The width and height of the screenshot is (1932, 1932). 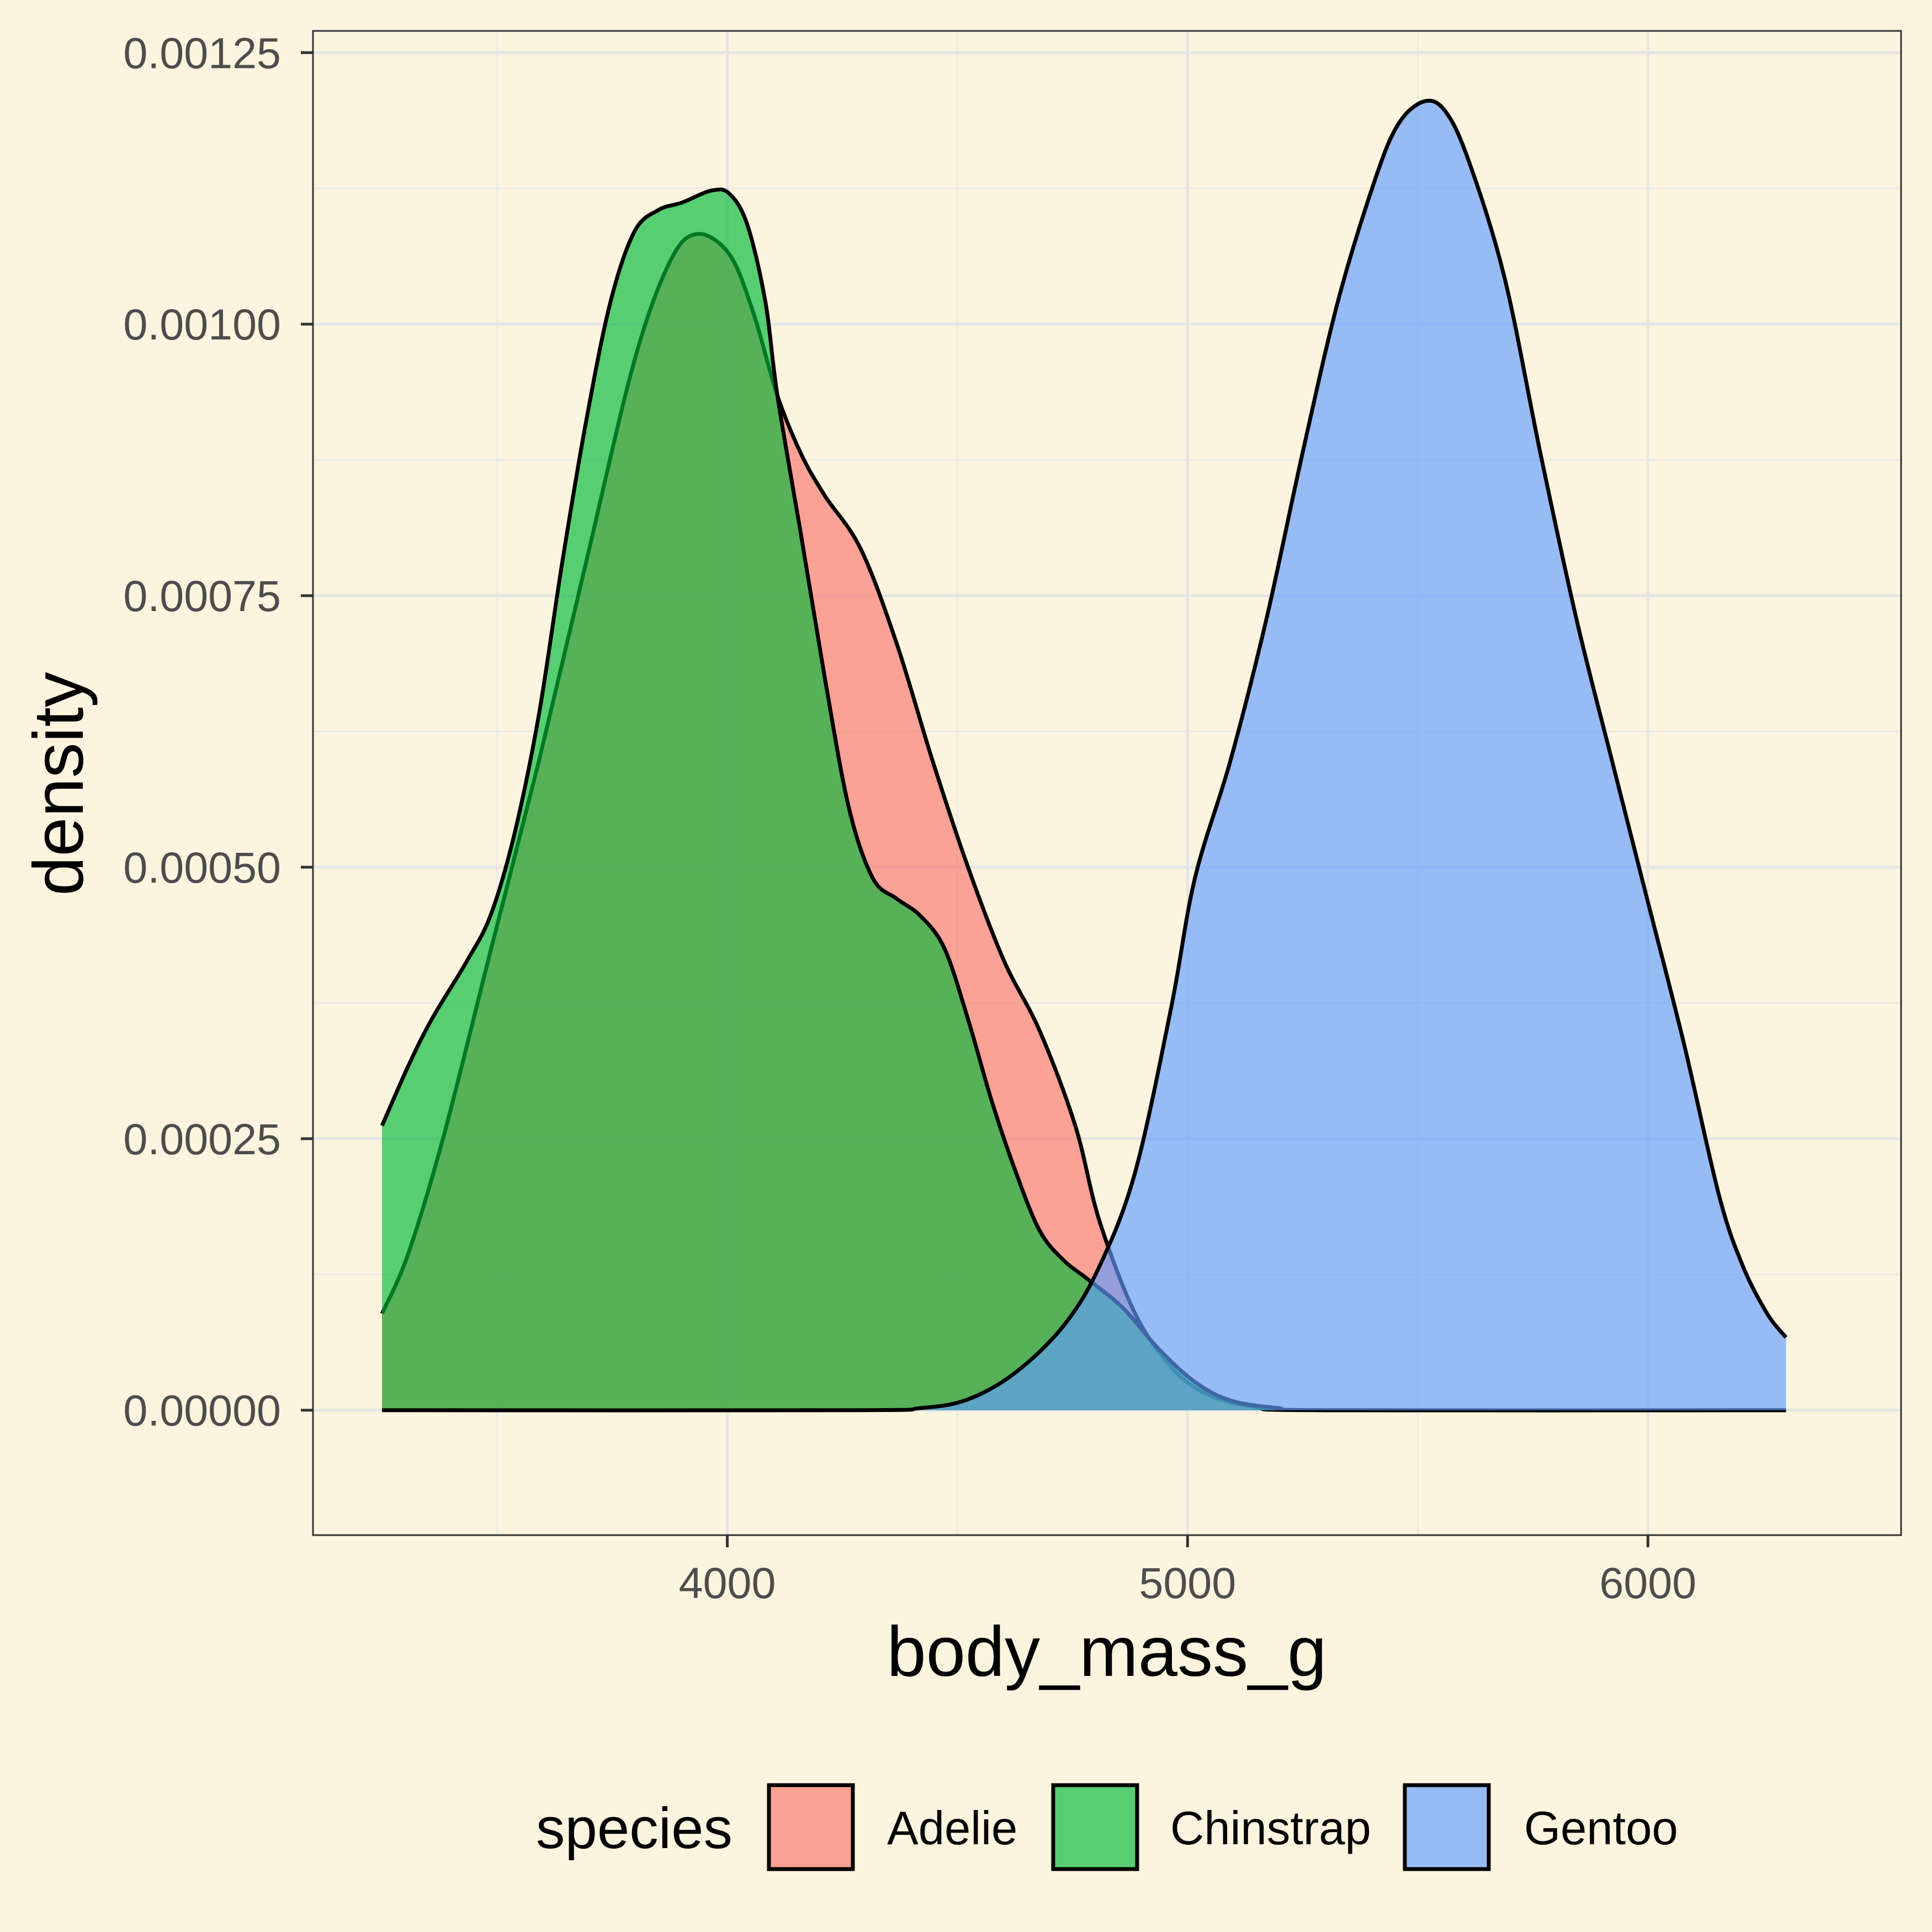 What do you see at coordinates (202, 596) in the screenshot?
I see `y-tick-label: 0.00075` at bounding box center [202, 596].